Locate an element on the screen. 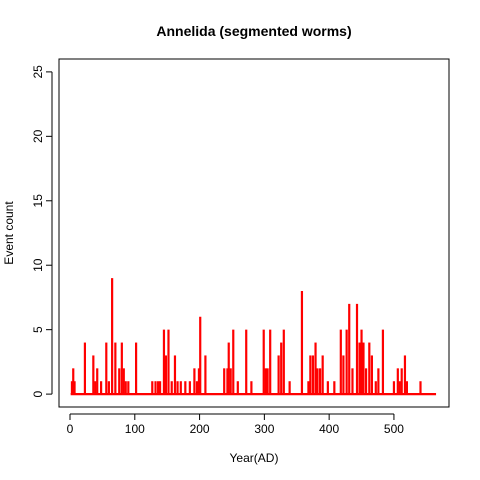  x-axis: 0 100 200 300 400 500 is located at coordinates (235, 424).